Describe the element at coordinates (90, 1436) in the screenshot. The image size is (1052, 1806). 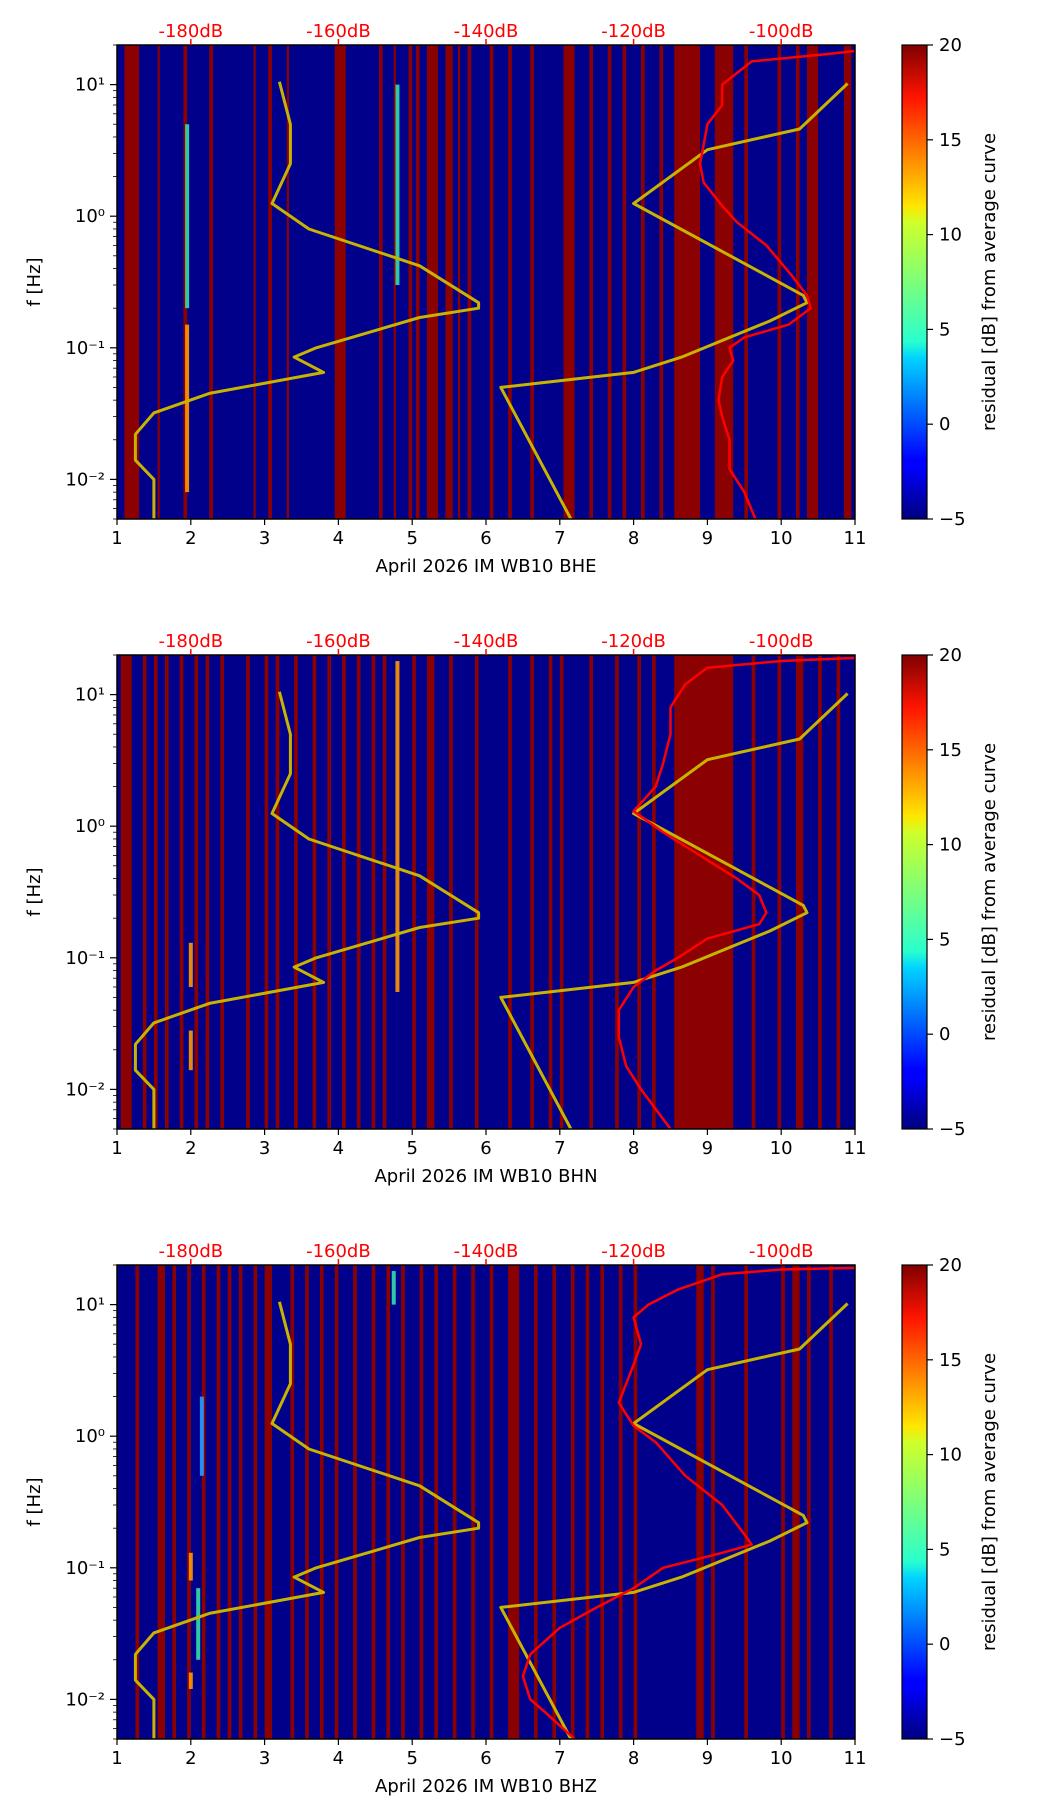
I see `y-tick-label: 10⁰` at that location.